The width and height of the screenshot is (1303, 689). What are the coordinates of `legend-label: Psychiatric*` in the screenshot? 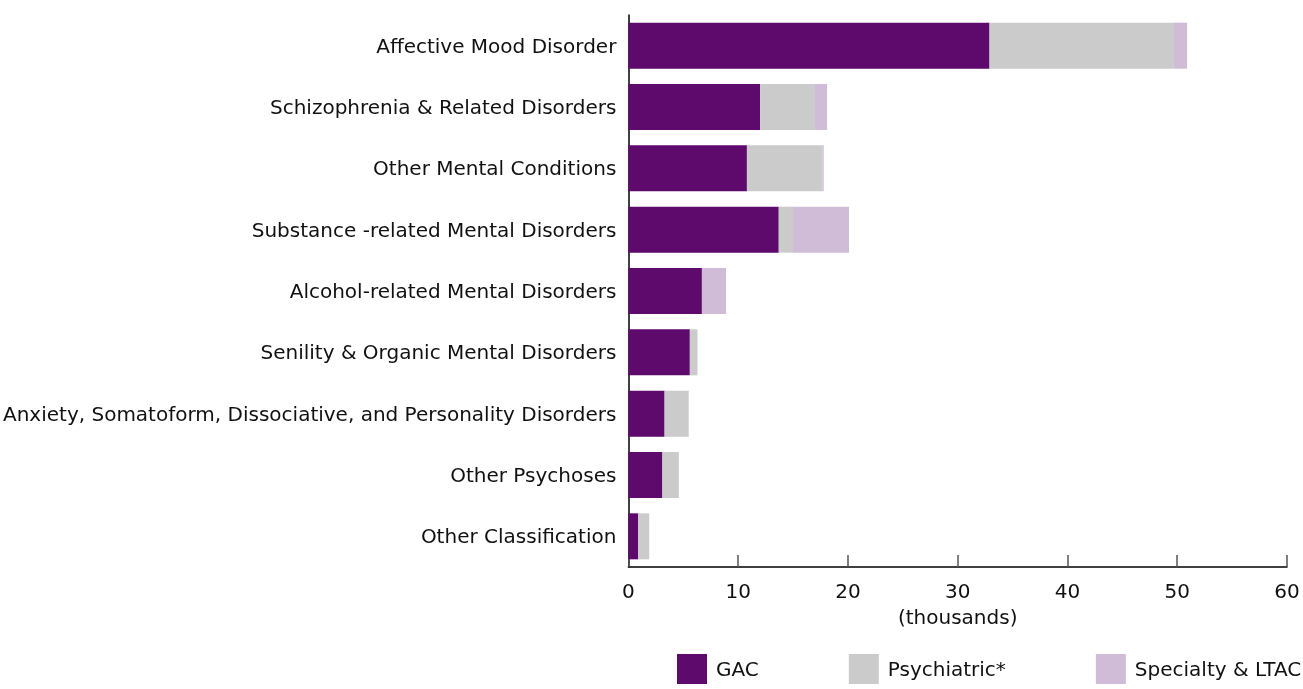 It's located at (946, 669).